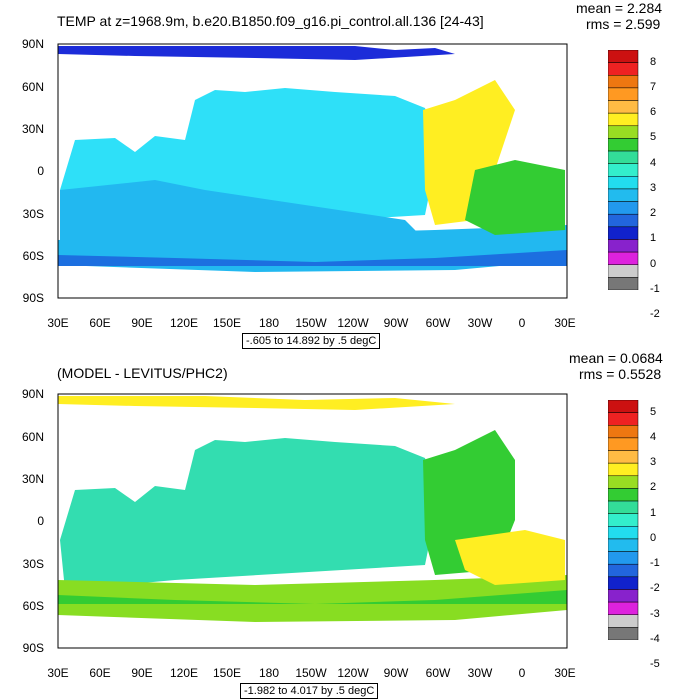 The height and width of the screenshot is (700, 700). Describe the element at coordinates (653, 537) in the screenshot. I see `colorbar-label: 0` at that location.